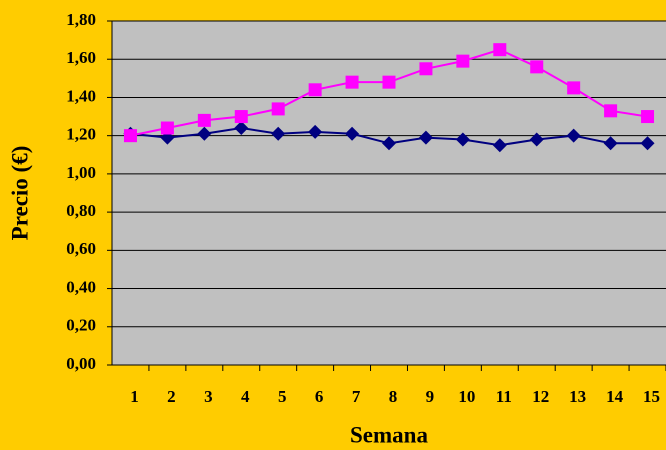 The height and width of the screenshot is (450, 666). Describe the element at coordinates (81, 172) in the screenshot. I see `y-tick-label: 1,00` at that location.